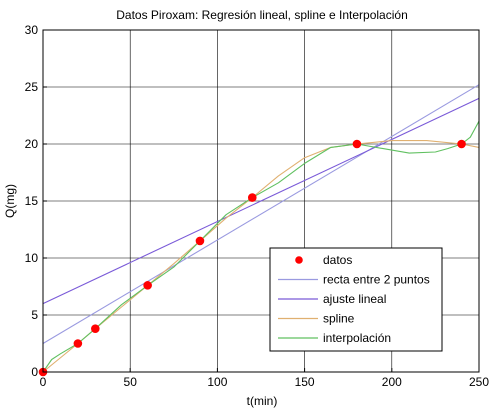  What do you see at coordinates (299, 260) in the screenshot?
I see `legend-marker-datos` at bounding box center [299, 260].